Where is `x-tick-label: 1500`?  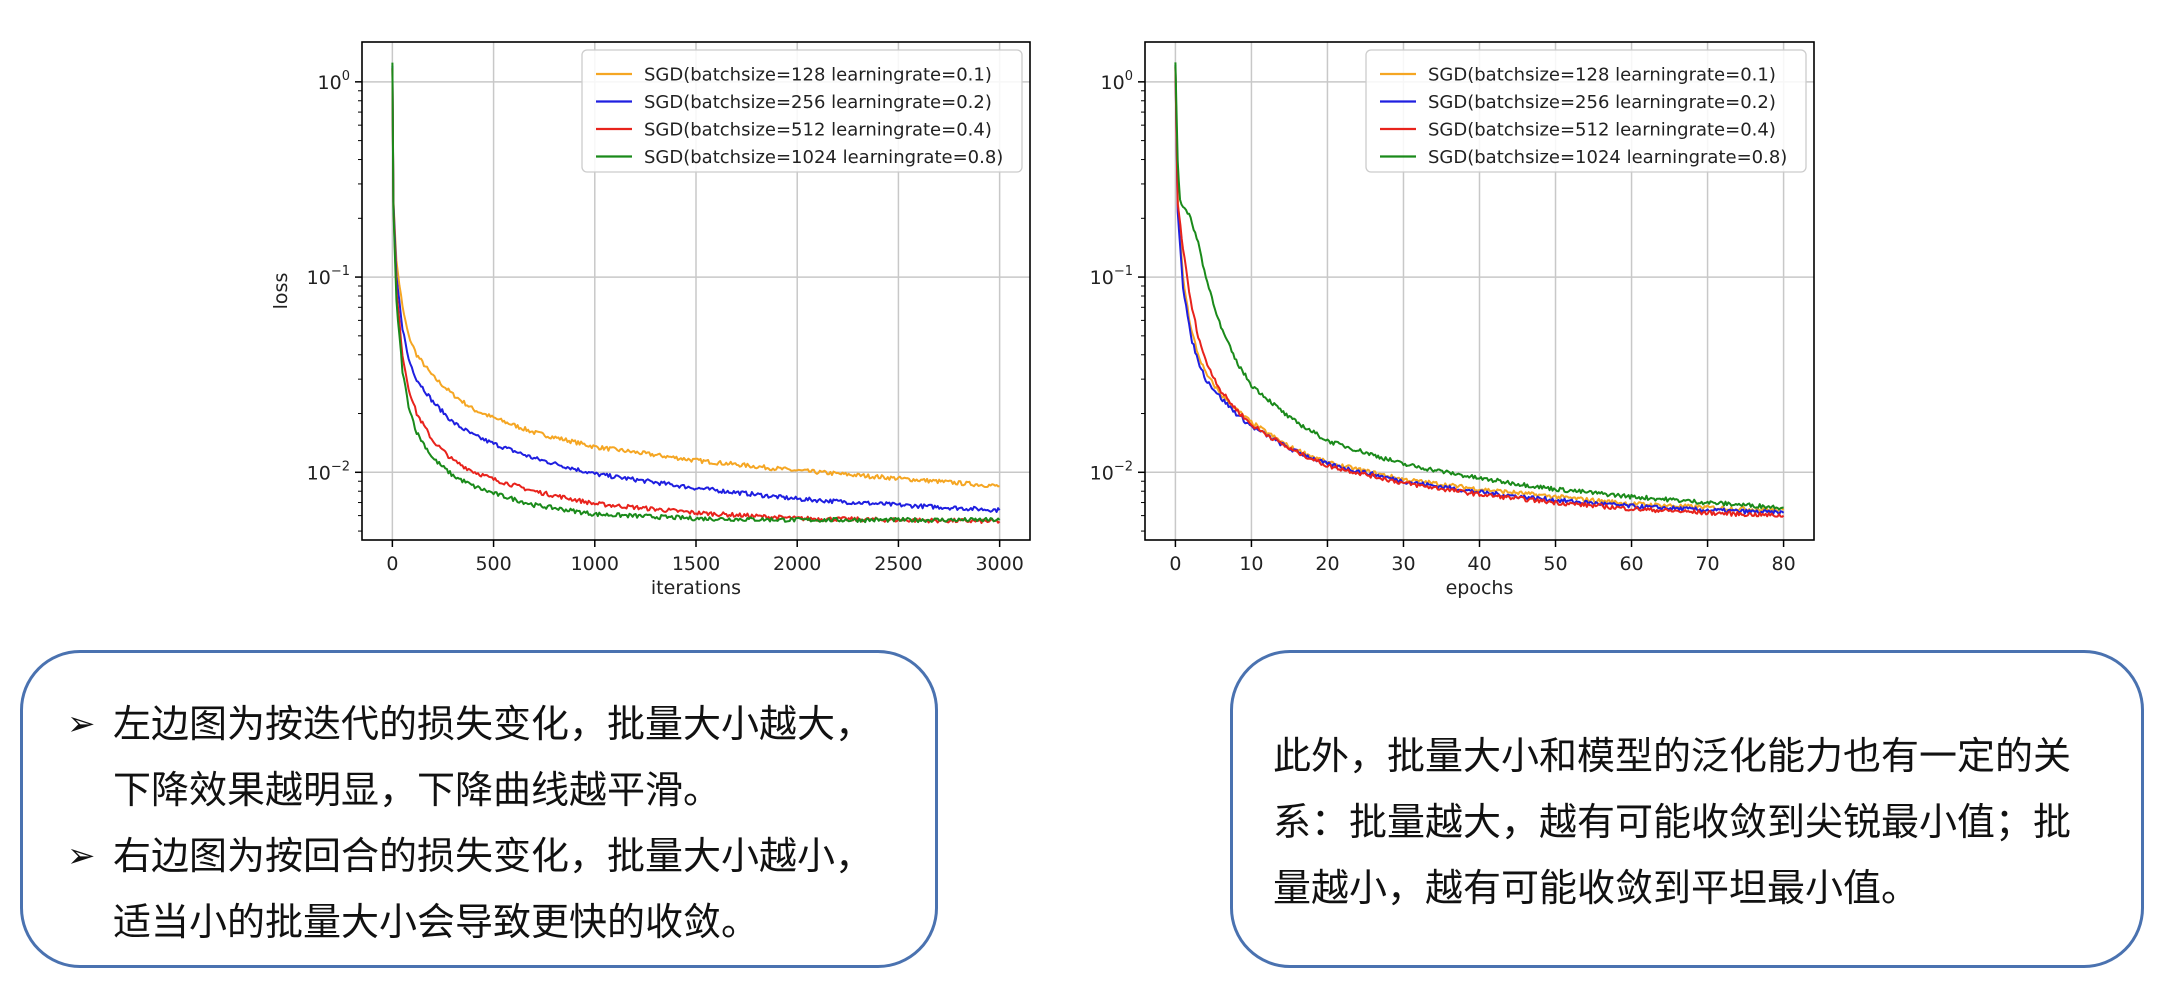 x-tick-label: 1500 is located at coordinates (696, 564).